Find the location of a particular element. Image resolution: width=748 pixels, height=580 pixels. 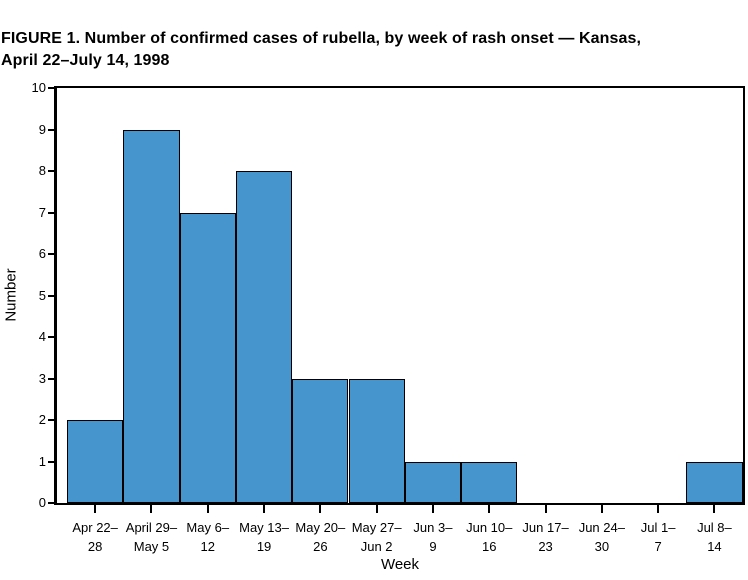

x-tick-label: Jun 10– 16 is located at coordinates (489, 537).